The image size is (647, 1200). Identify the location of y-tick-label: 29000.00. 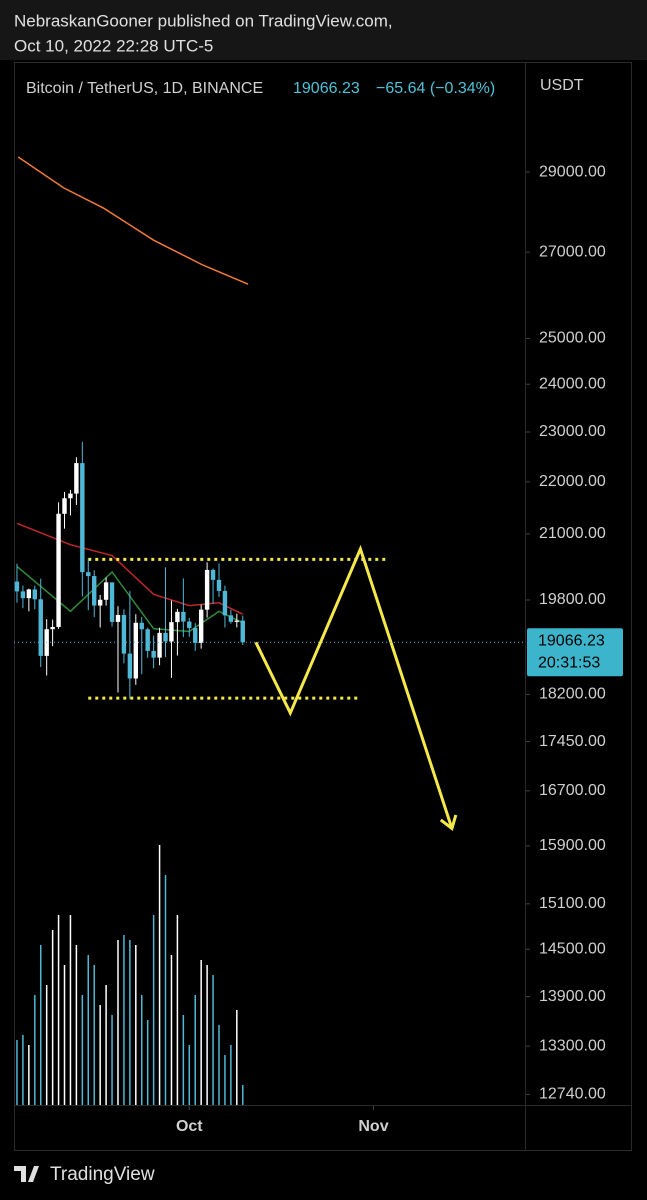
(572, 171).